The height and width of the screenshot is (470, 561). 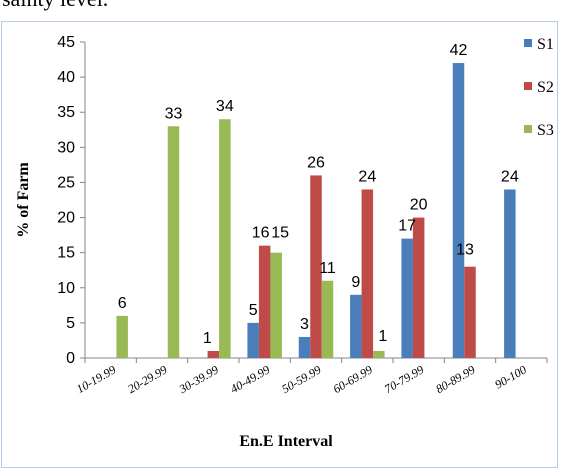 I want to click on x-tick-label: 50-59.99, so click(x=301, y=379).